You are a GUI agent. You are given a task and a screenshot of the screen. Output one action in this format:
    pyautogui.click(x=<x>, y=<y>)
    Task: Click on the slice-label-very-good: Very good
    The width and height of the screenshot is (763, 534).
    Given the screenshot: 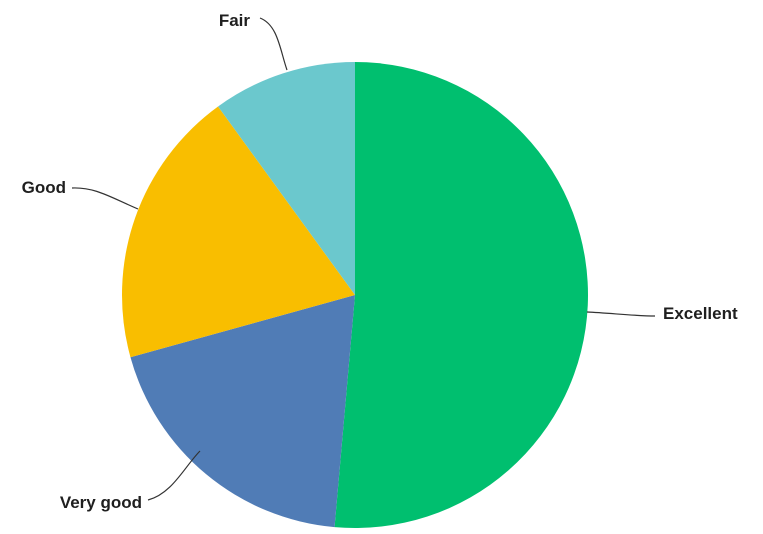 What is the action you would take?
    pyautogui.click(x=101, y=502)
    